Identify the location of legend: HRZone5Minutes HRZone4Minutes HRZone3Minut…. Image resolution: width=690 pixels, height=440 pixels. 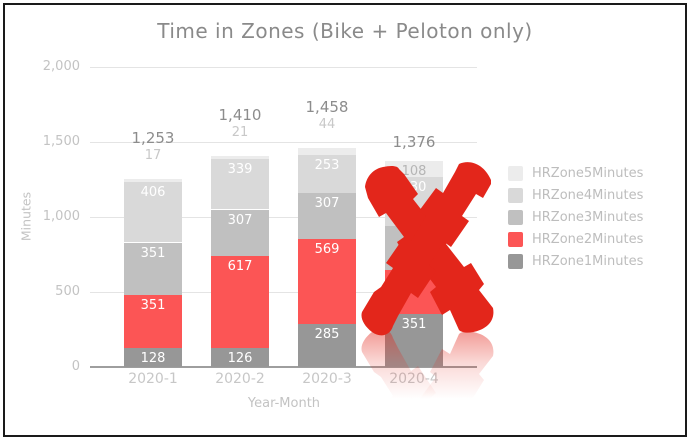
(575, 217).